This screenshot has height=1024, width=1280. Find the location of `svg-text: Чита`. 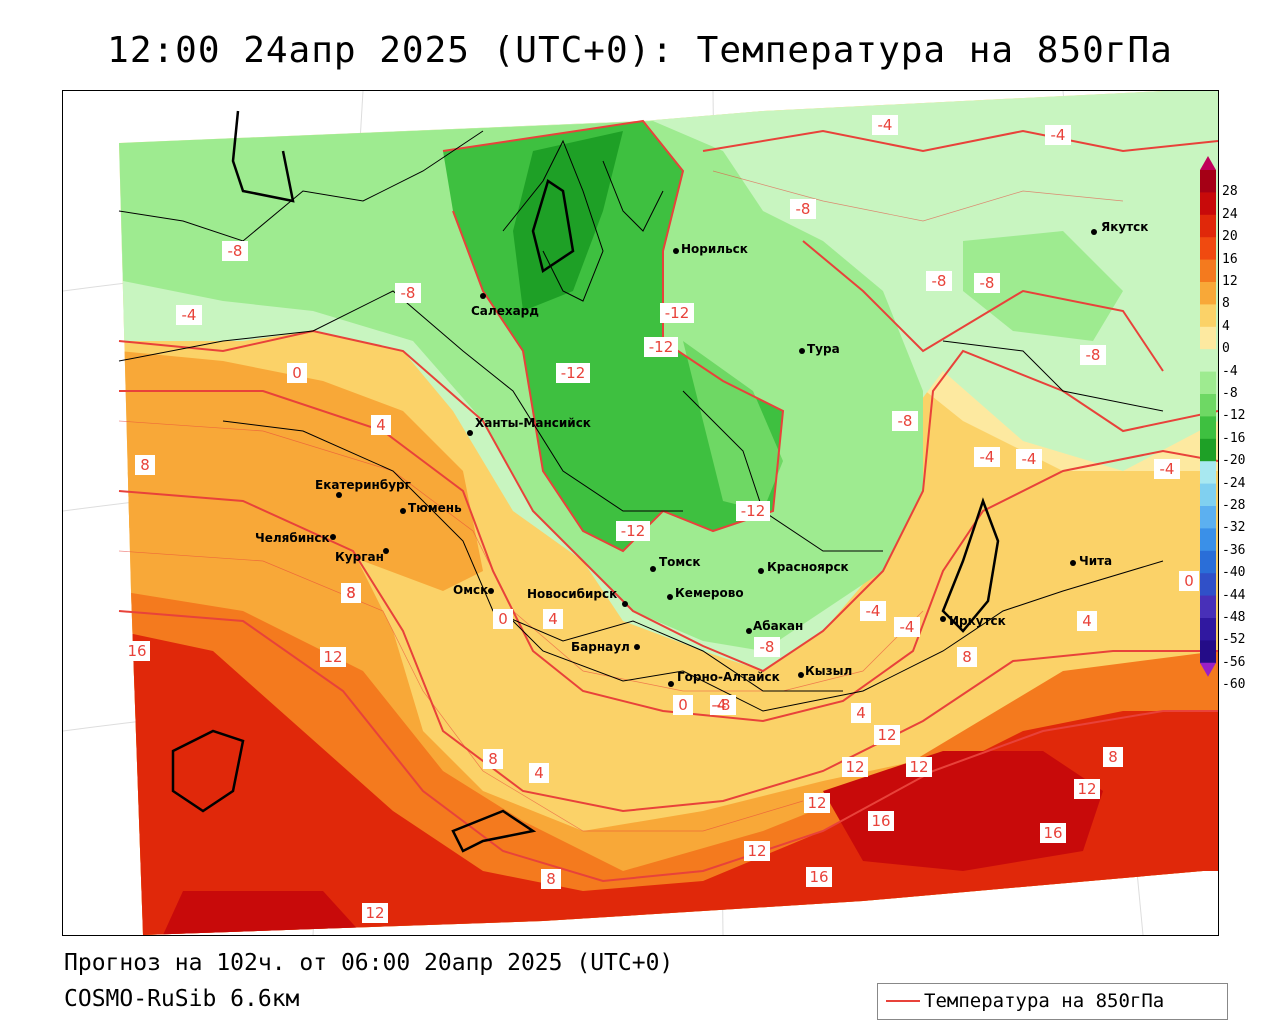

svg-text: Чита is located at coordinates (1095, 561).